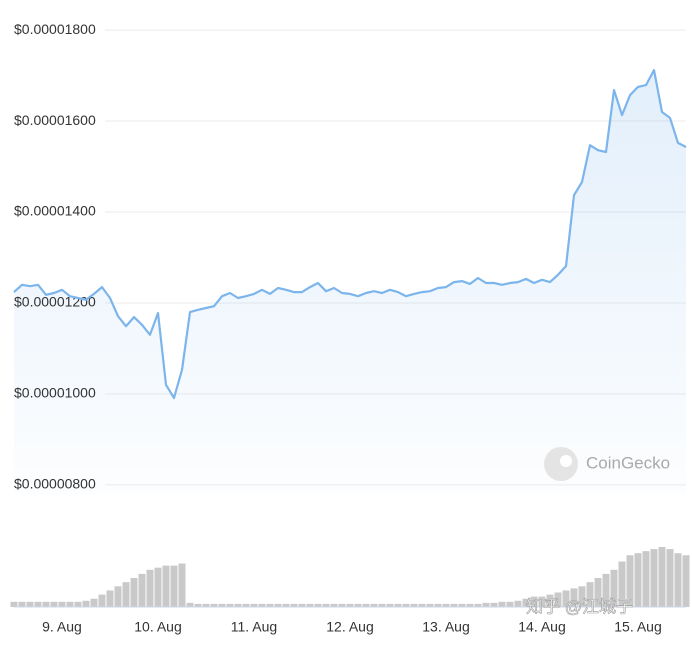 The width and height of the screenshot is (692, 645). I want to click on y-tick-label: $0.00001600, so click(55, 120).